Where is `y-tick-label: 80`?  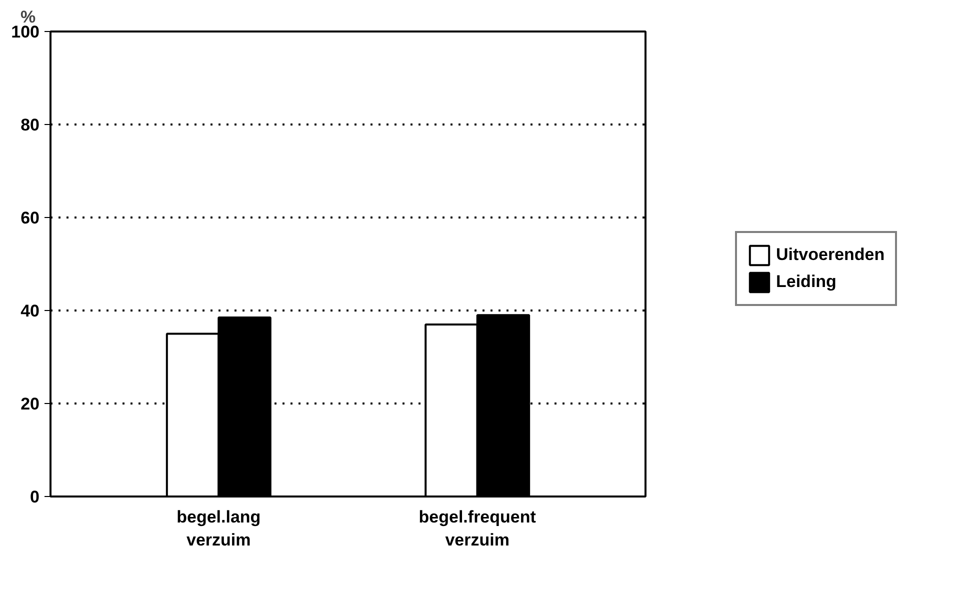
y-tick-label: 80 is located at coordinates (30, 125).